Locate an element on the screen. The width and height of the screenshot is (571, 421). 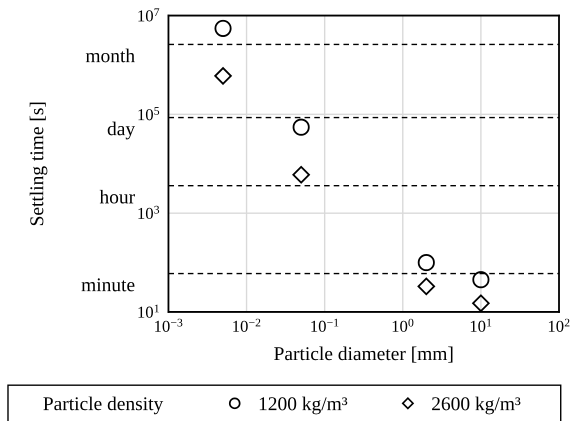
ref-line-label: hour is located at coordinates (117, 197).